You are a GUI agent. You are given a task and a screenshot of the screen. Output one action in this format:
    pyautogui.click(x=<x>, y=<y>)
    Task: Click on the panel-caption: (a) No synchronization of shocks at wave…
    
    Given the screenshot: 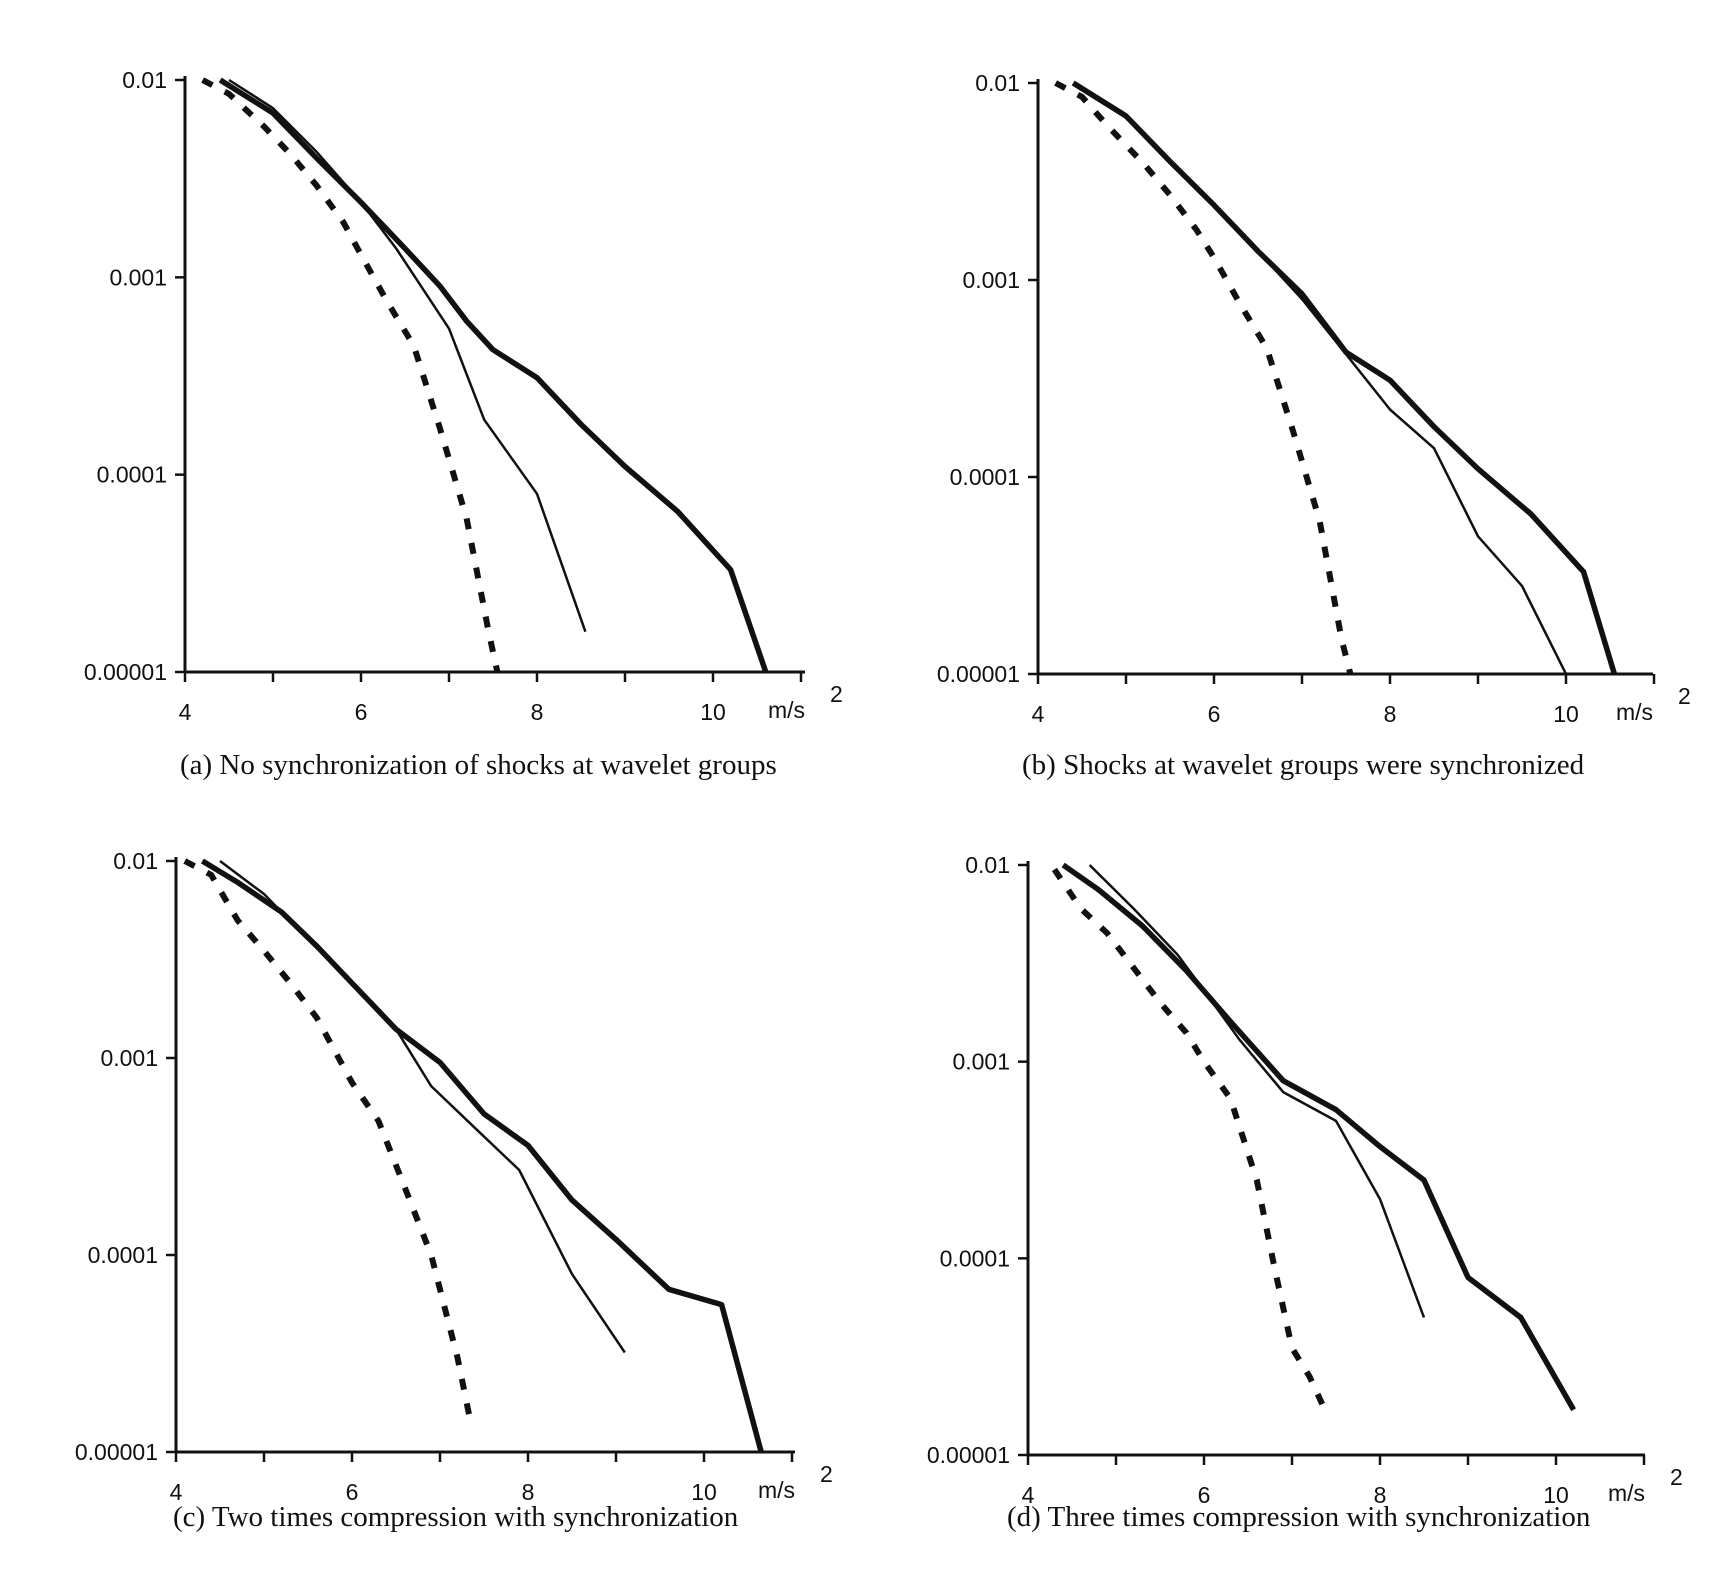 What is the action you would take?
    pyautogui.click(x=478, y=765)
    